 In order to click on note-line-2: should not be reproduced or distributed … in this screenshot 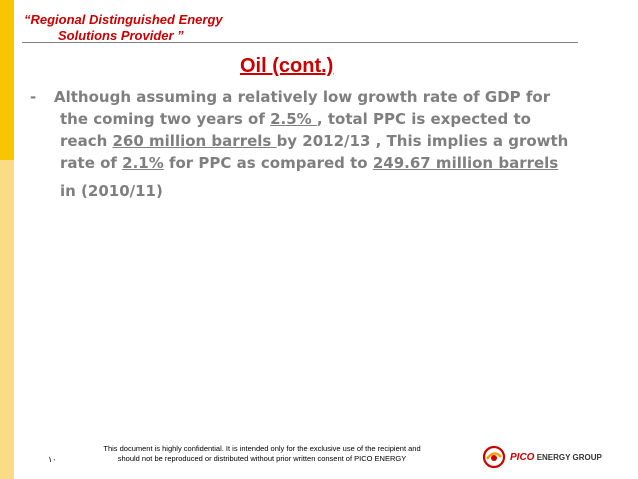, I will do `click(262, 458)`.